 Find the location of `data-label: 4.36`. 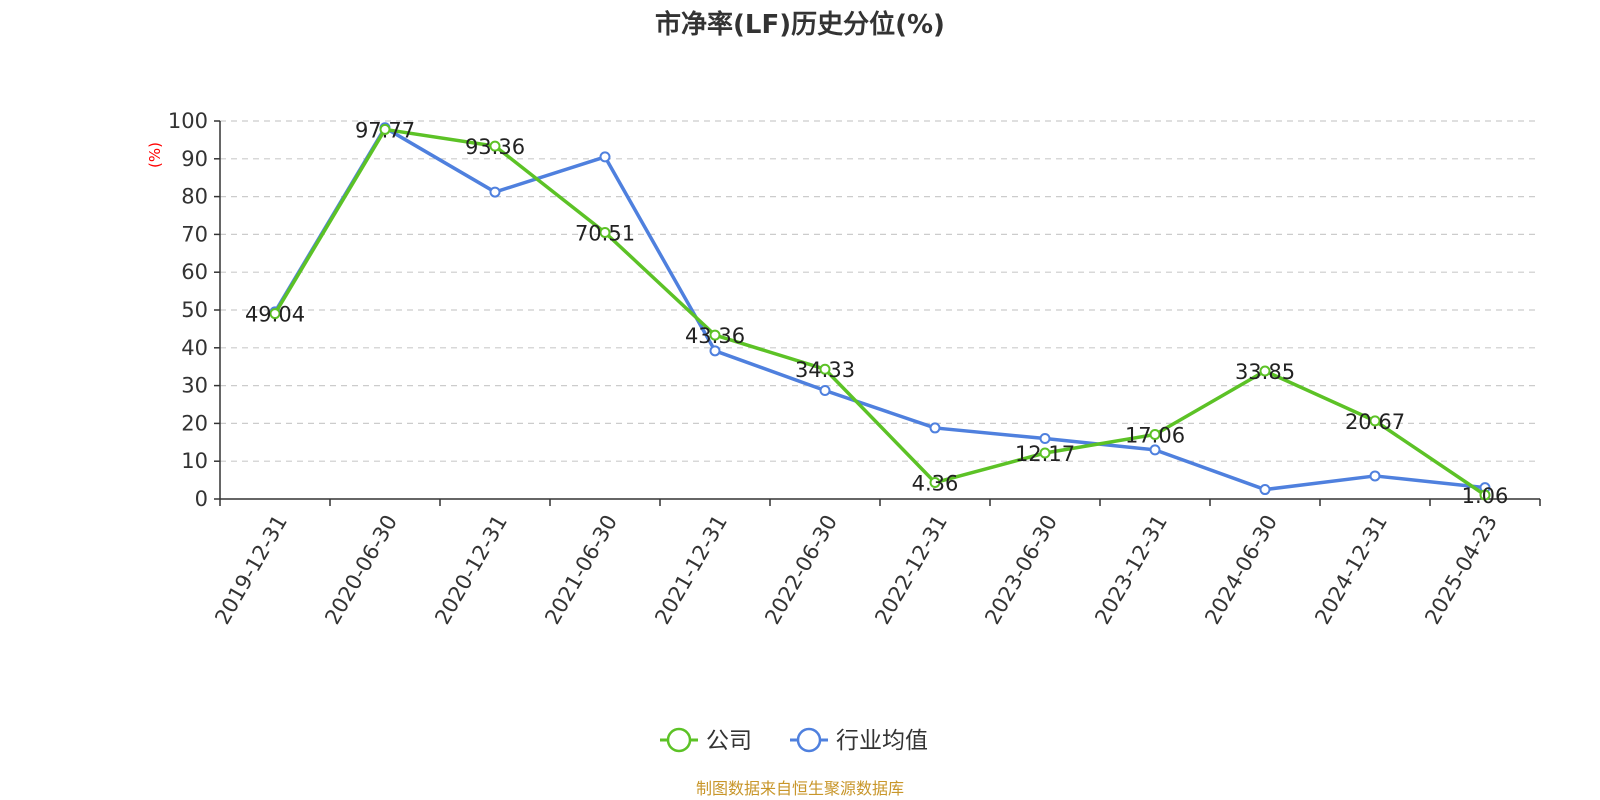

data-label: 4.36 is located at coordinates (935, 484).